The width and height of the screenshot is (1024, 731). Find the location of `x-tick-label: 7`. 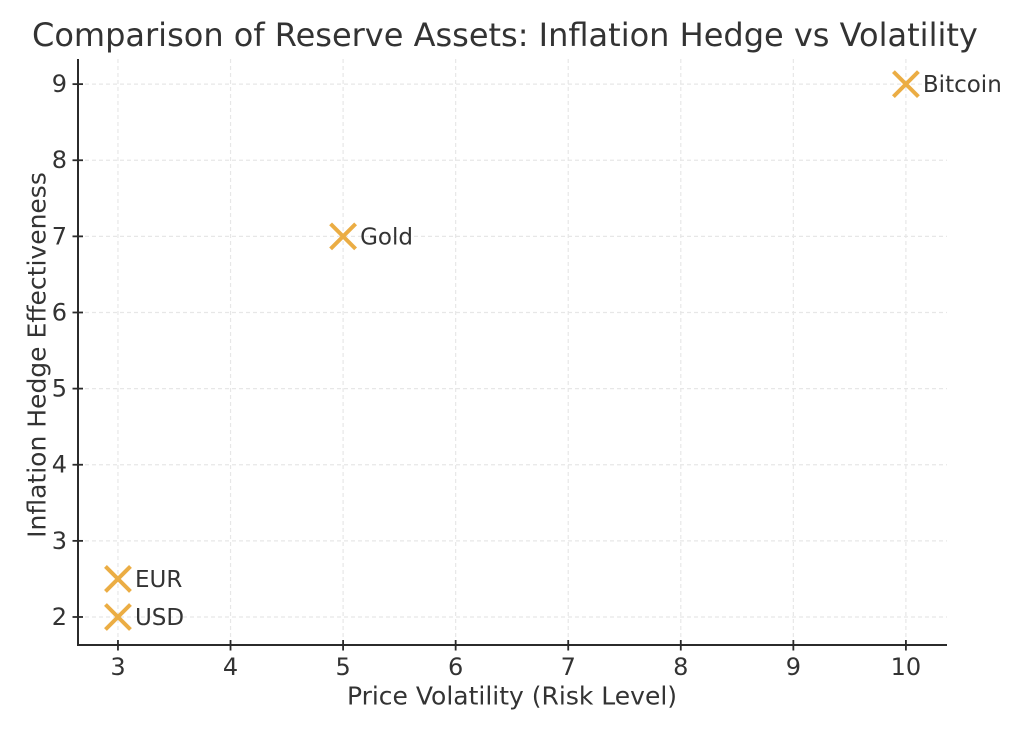

x-tick-label: 7 is located at coordinates (568, 667).